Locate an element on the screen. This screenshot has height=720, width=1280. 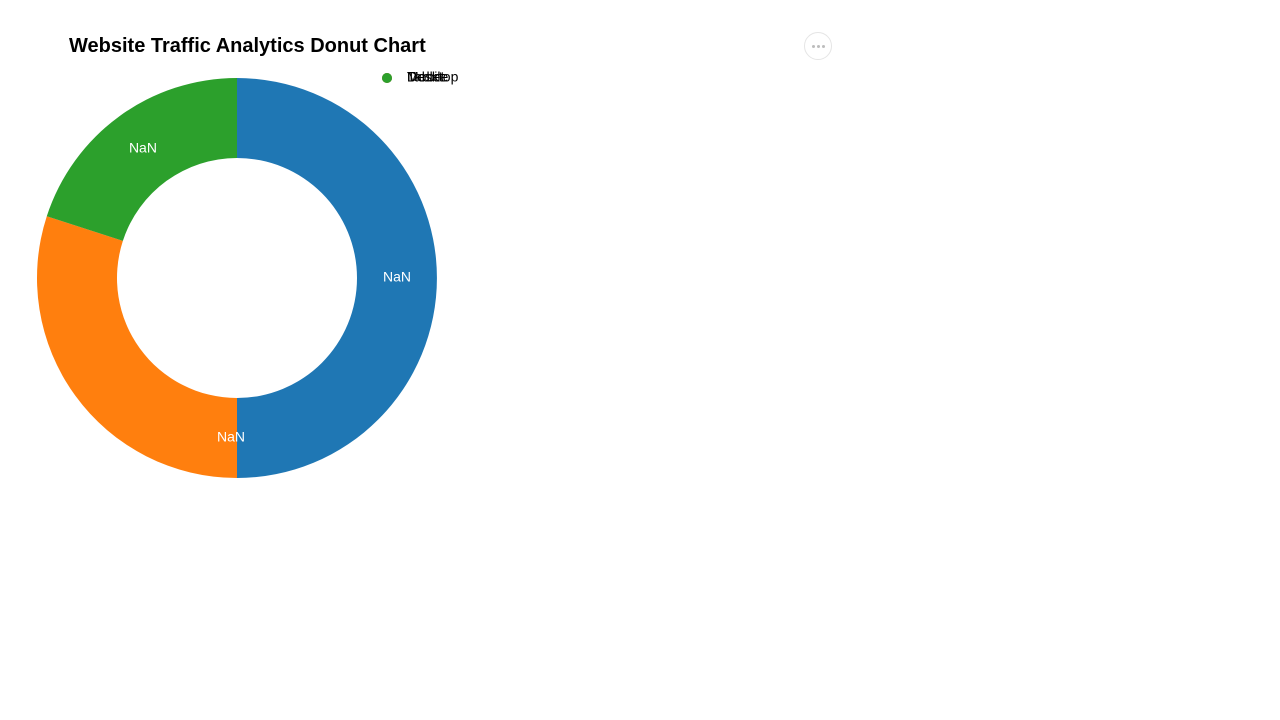
slice-label-desktop: NaN is located at coordinates (397, 277).